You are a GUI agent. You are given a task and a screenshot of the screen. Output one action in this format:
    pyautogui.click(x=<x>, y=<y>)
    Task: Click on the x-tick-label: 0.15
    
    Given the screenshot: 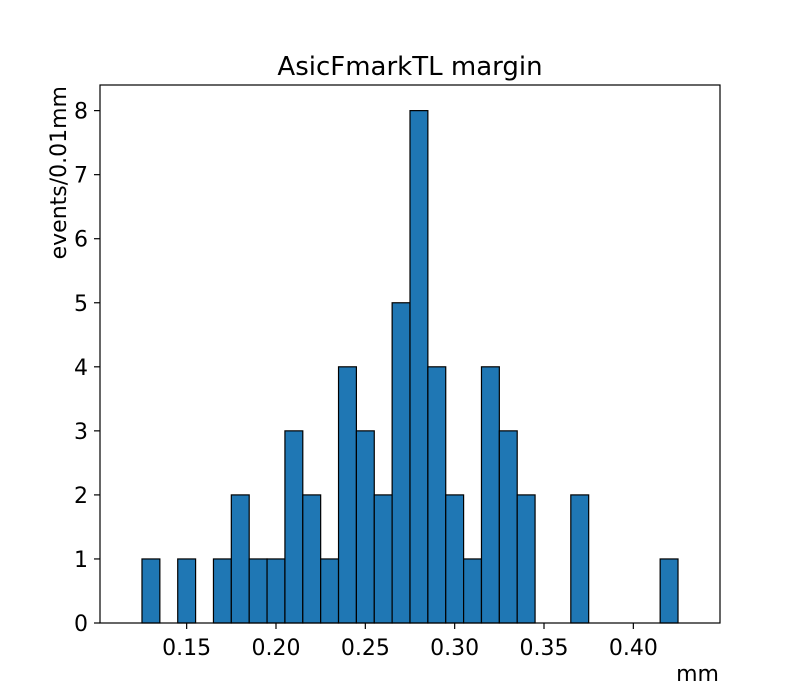 What is the action you would take?
    pyautogui.click(x=186, y=648)
    